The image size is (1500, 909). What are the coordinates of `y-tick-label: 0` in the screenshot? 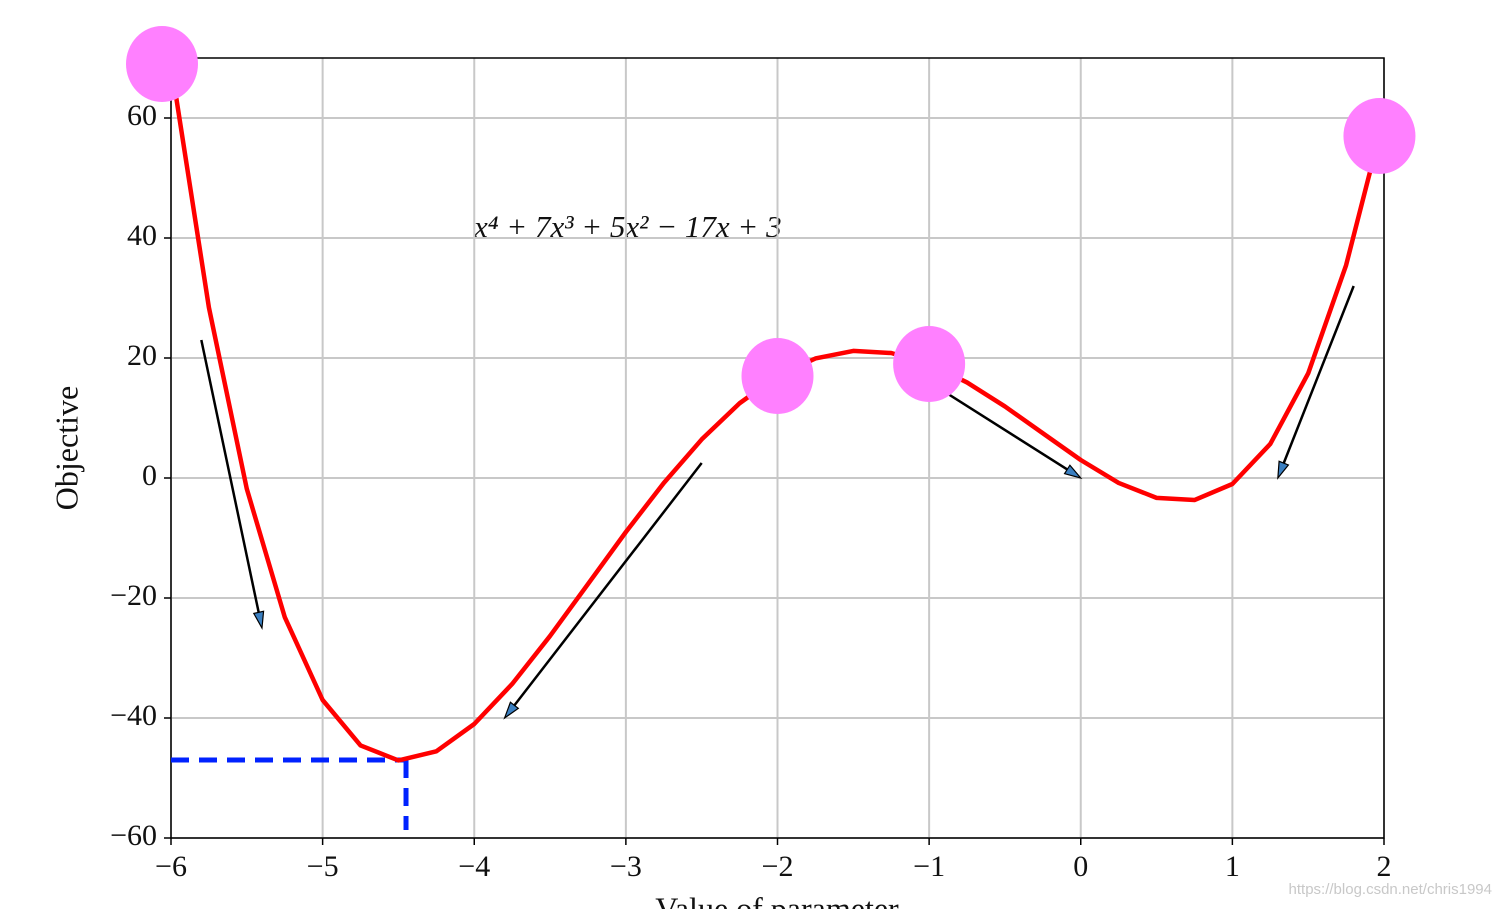 It's located at (149, 475).